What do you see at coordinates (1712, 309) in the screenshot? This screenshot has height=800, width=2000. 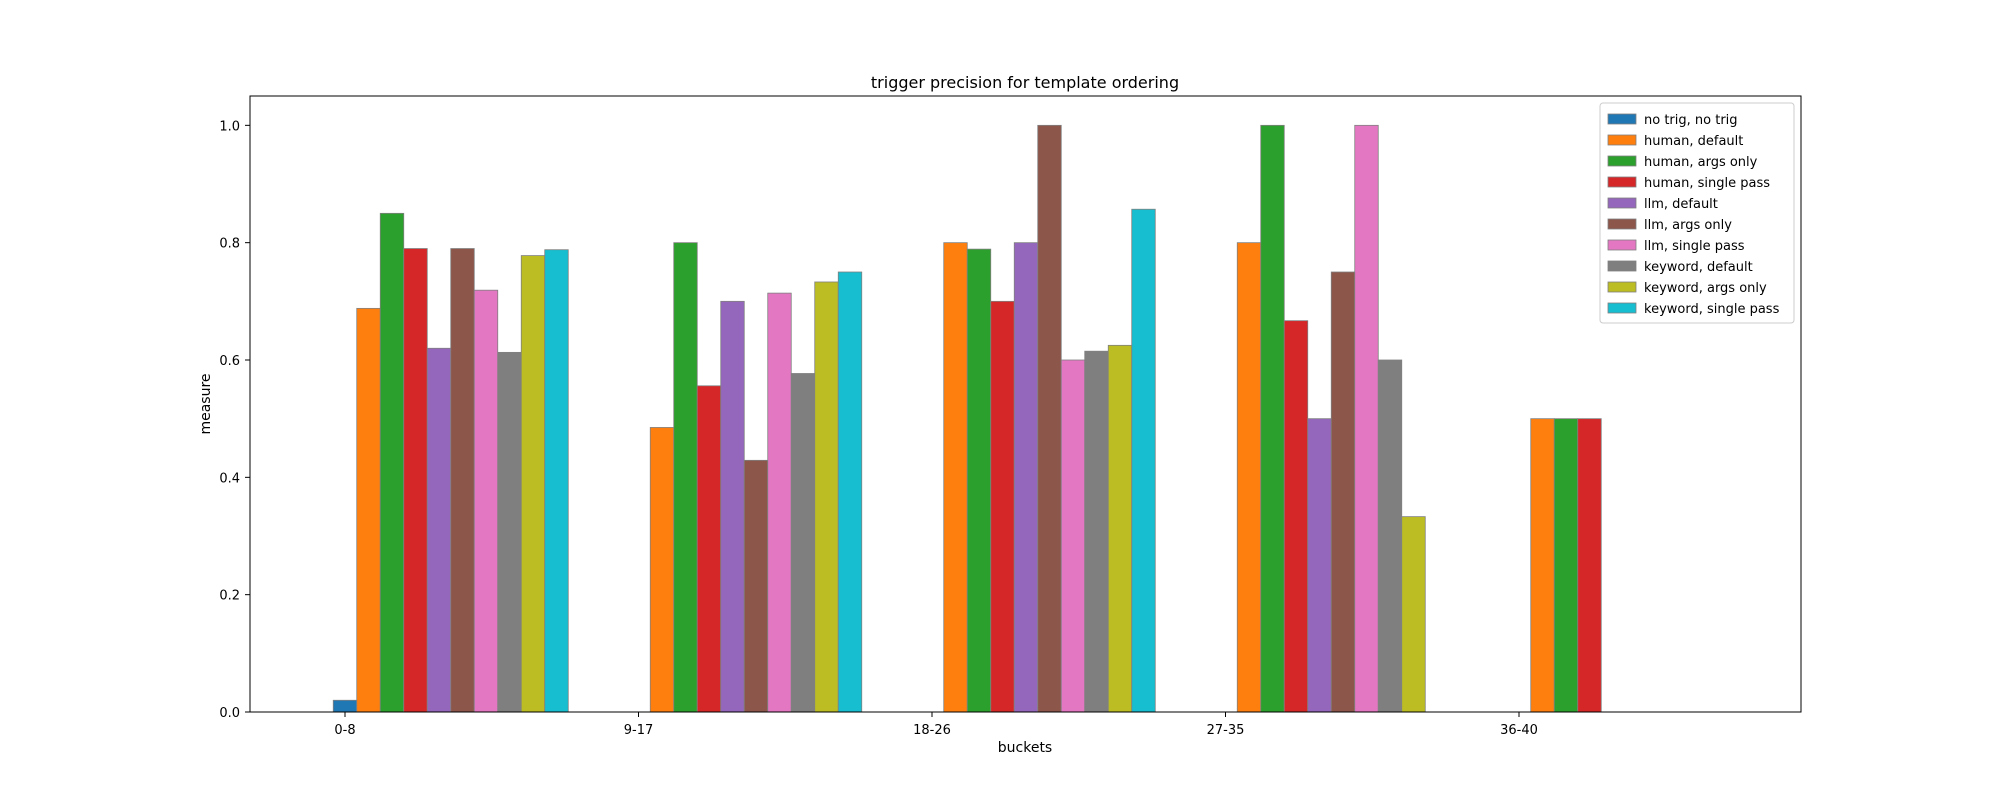 I see `legend-label: keyword, single pass` at bounding box center [1712, 309].